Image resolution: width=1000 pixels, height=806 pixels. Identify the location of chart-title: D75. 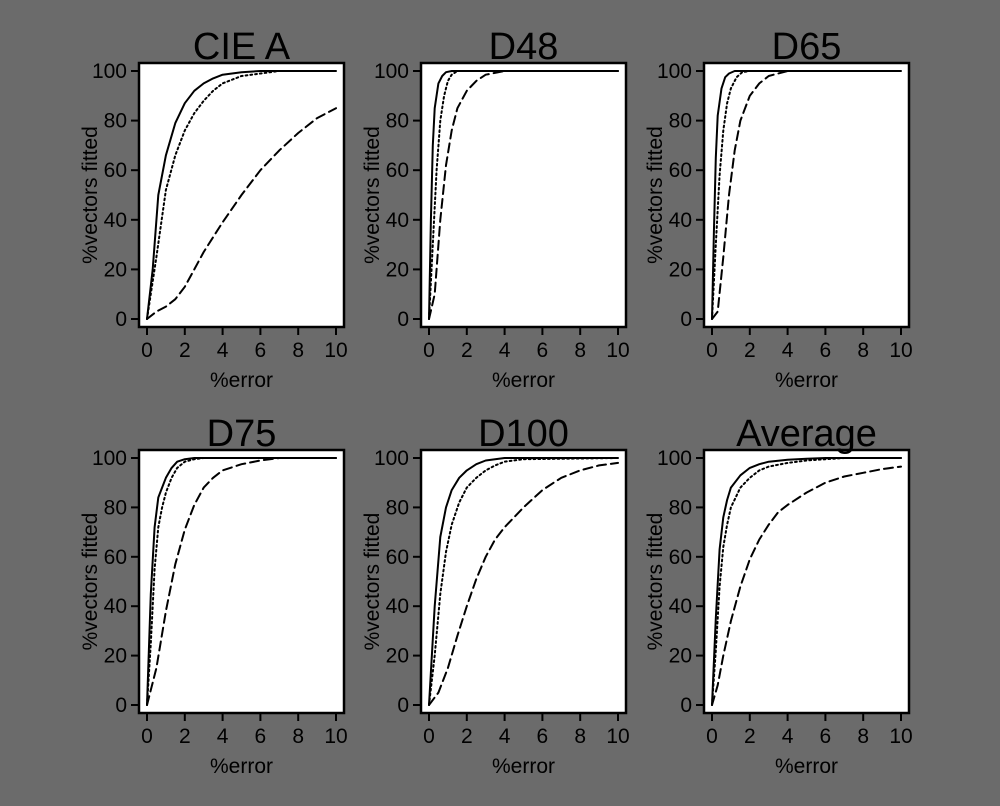
(242, 434).